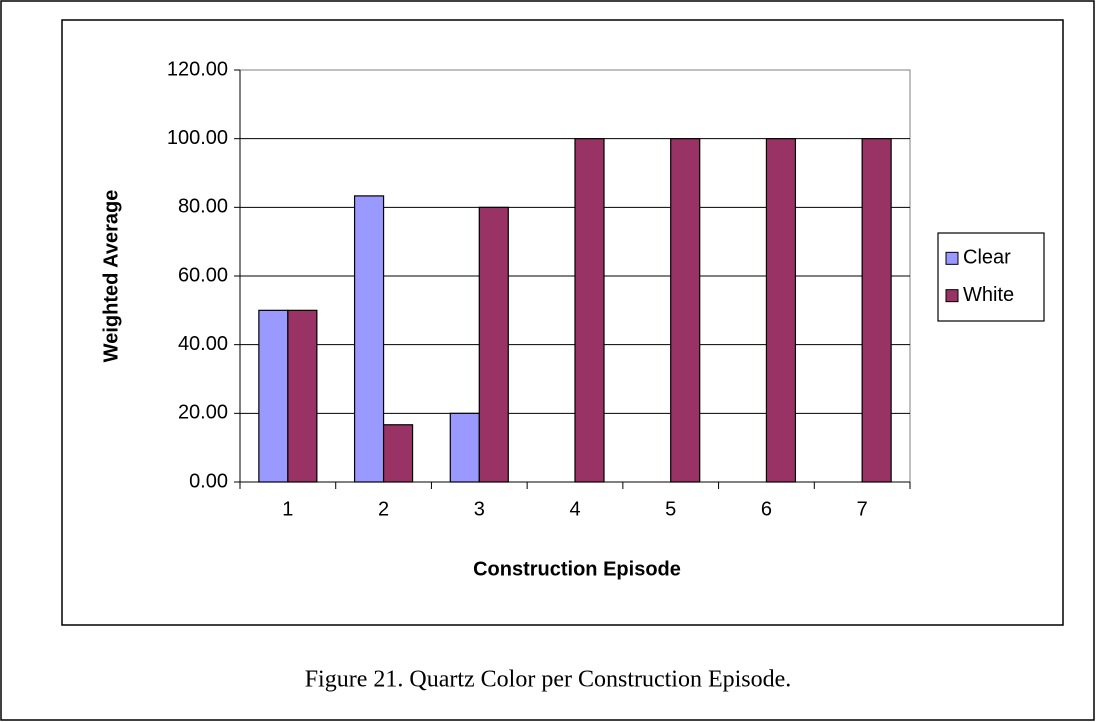 The image size is (1096, 722). What do you see at coordinates (862, 509) in the screenshot?
I see `x-tick-label: 7` at bounding box center [862, 509].